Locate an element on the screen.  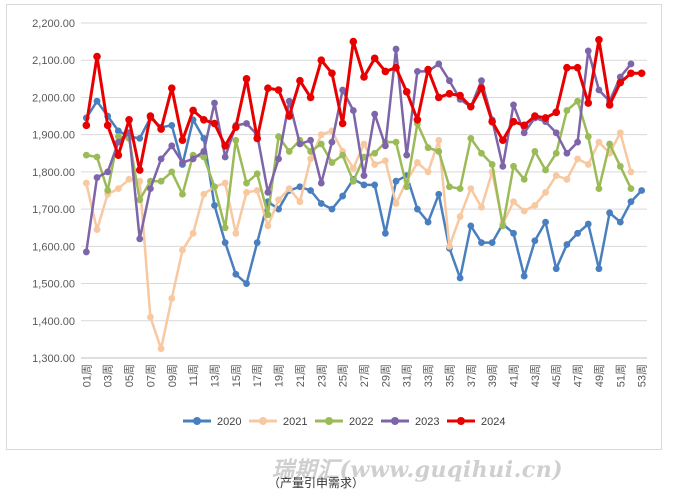
watermark: 瑞期汇(www.guqihui.cn) is located at coordinates (418, 470).